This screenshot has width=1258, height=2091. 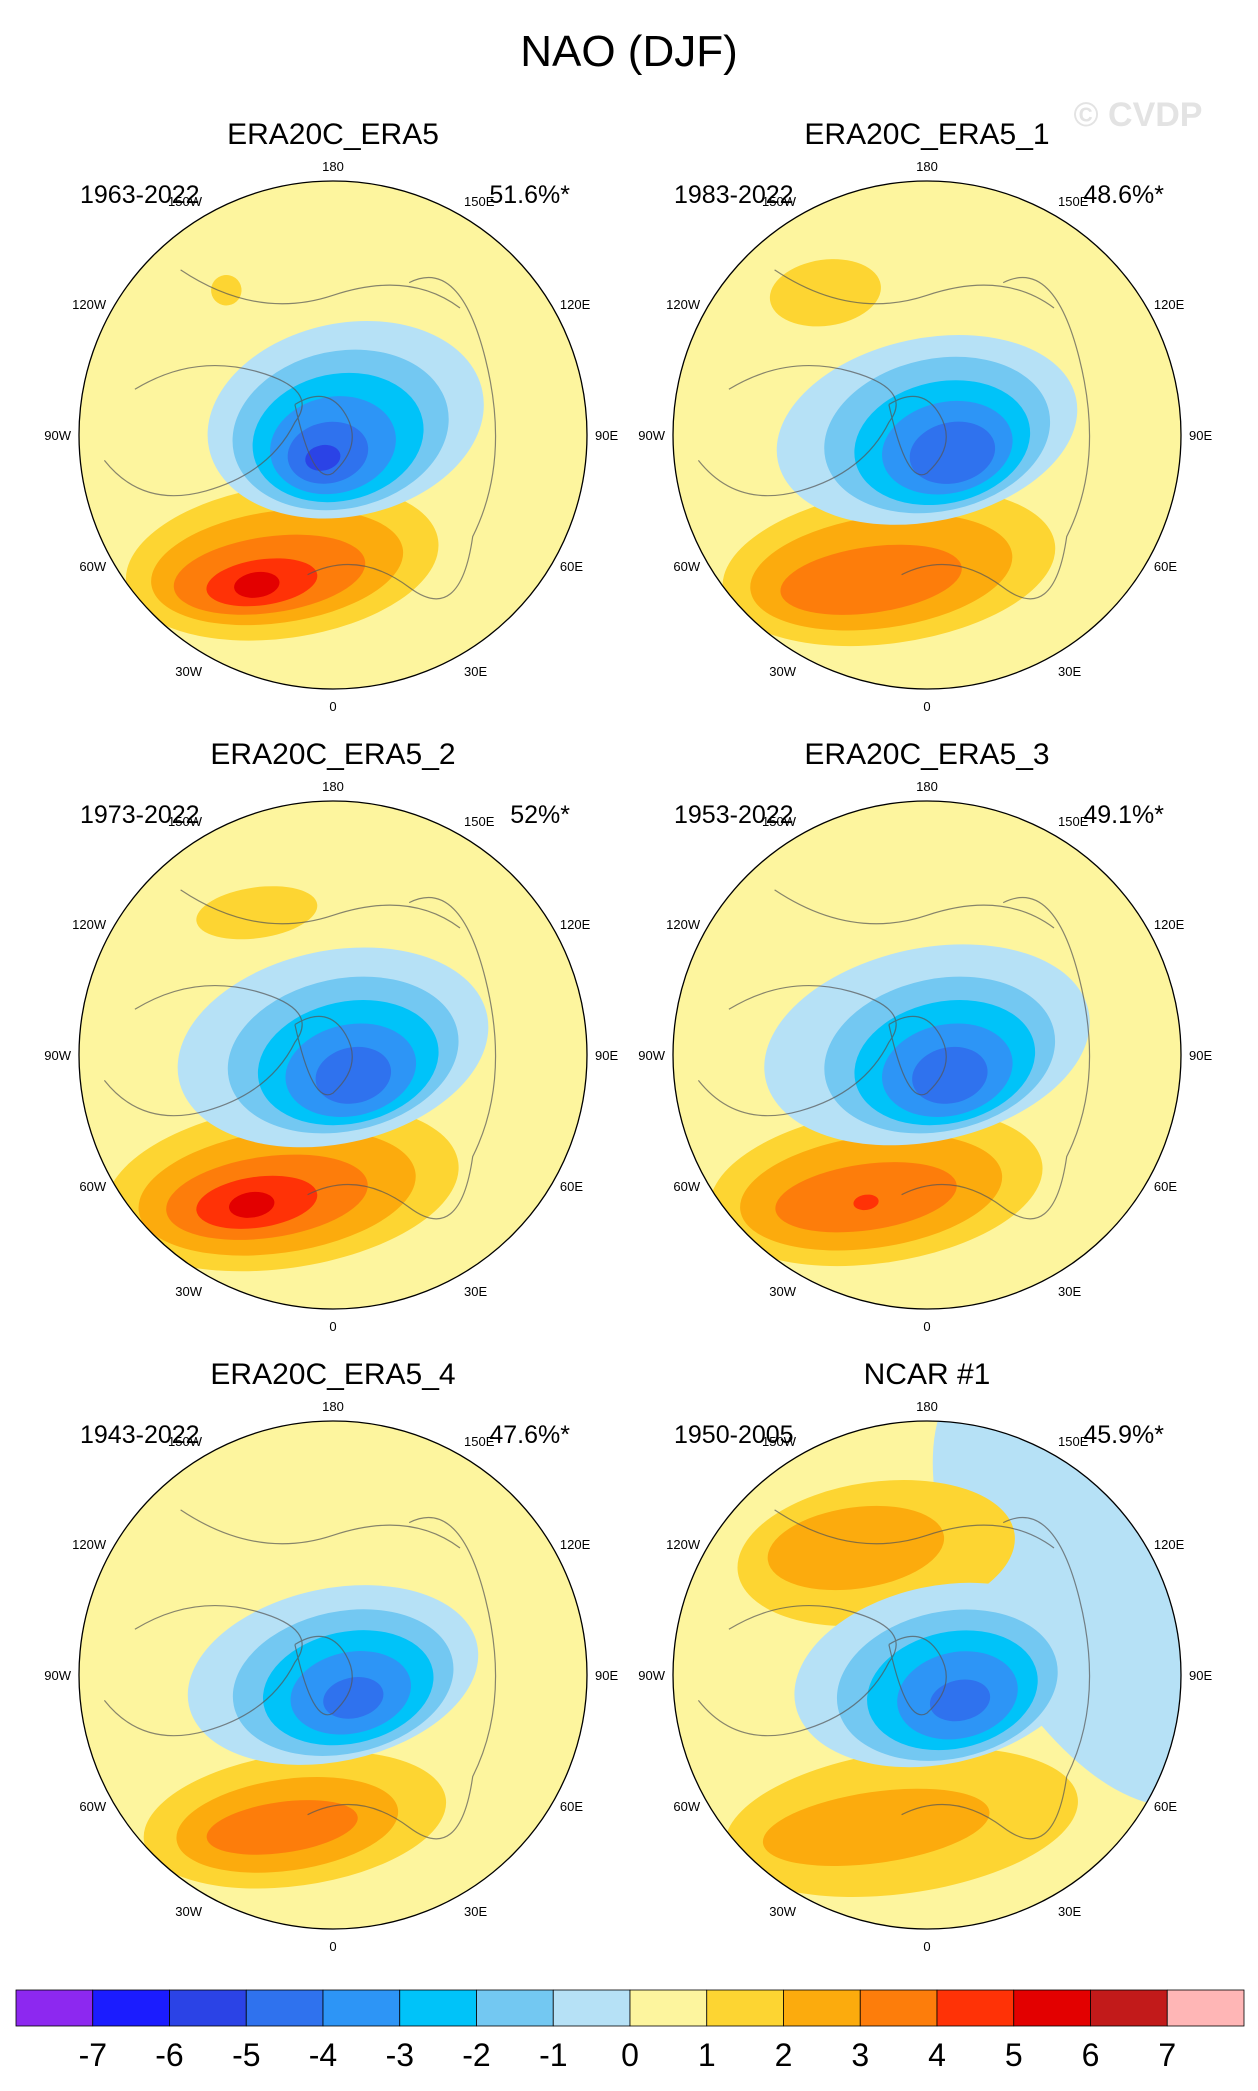 I want to click on panel-percent: 48.6%*, so click(x=1123, y=195).